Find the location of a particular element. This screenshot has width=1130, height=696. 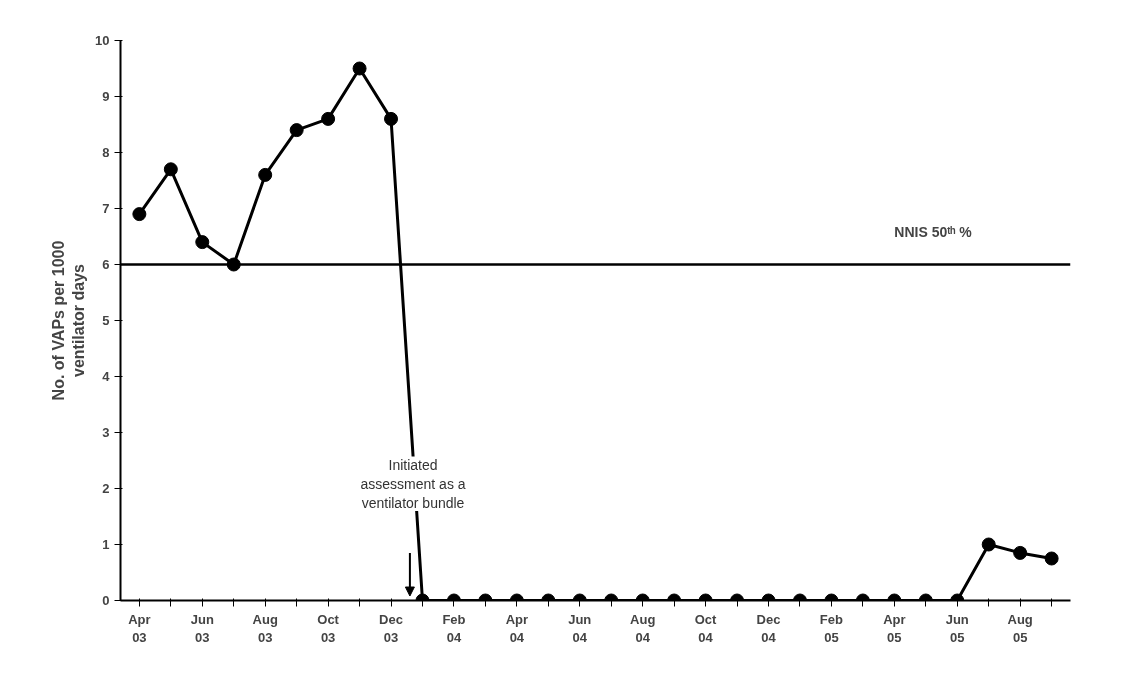

x-tick-label: Aug 04 is located at coordinates (643, 628).